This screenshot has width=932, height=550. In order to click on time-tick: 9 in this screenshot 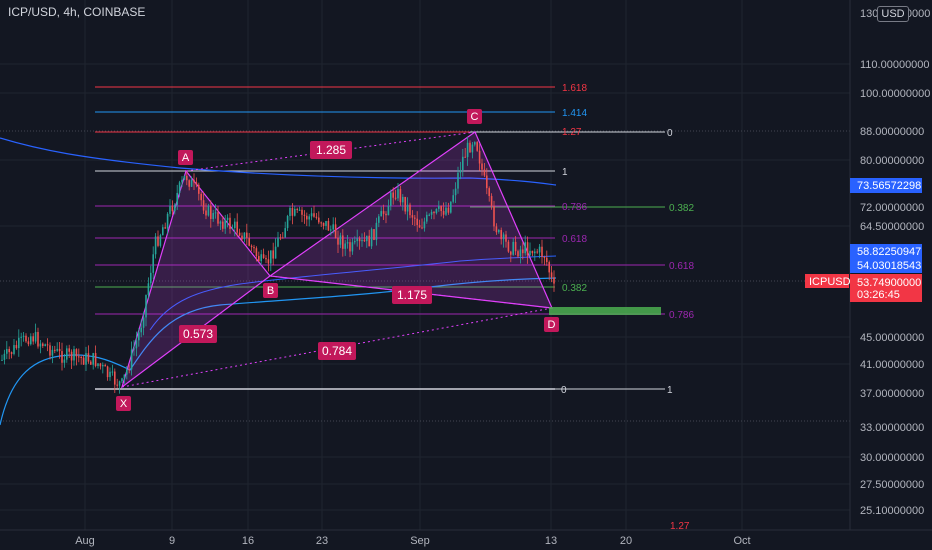, I will do `click(172, 541)`.